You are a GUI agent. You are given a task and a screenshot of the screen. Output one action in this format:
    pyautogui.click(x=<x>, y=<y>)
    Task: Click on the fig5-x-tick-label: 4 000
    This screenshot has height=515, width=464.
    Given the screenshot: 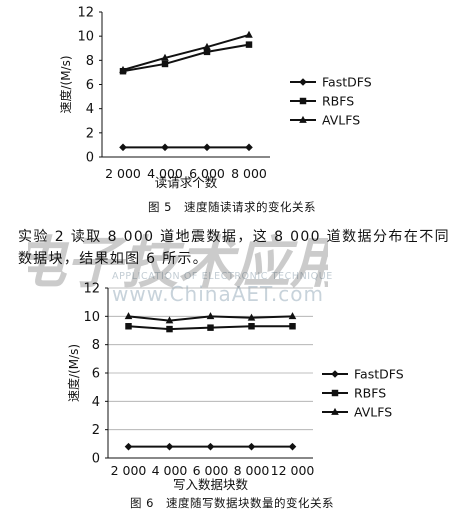 What is the action you would take?
    pyautogui.click(x=165, y=173)
    